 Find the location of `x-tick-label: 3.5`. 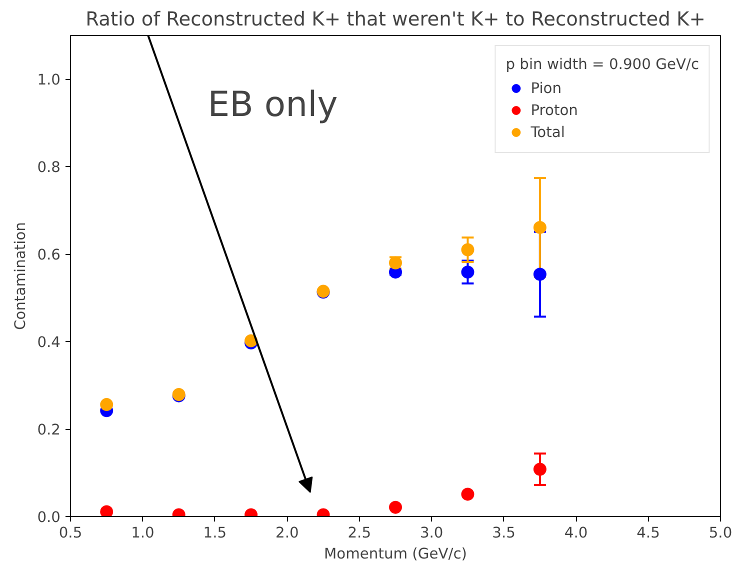

x-tick-label: 3.5 is located at coordinates (504, 533).